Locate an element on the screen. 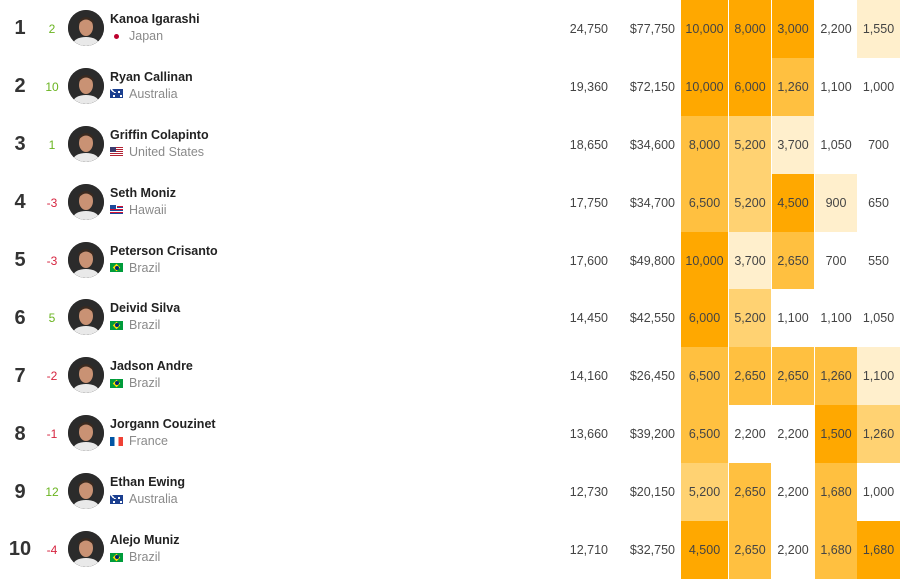 The height and width of the screenshot is (579, 900). prize-money: $34,700 is located at coordinates (652, 202).